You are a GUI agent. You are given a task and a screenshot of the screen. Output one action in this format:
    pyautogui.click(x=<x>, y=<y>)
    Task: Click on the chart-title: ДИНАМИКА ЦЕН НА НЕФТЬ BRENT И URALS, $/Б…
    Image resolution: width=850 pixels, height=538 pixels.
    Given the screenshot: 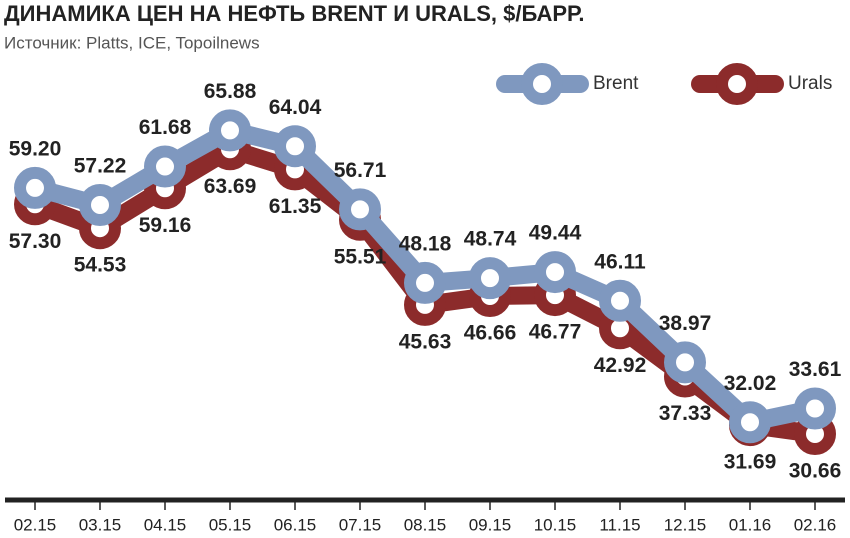 What is the action you would take?
    pyautogui.click(x=294, y=13)
    